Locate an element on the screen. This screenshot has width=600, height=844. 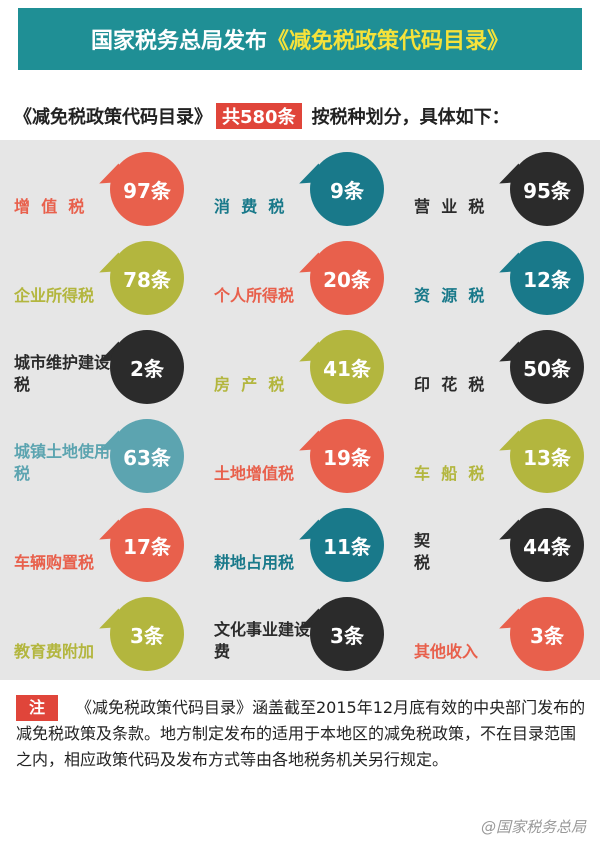
count-bubble: 97条 is located at coordinates (147, 189).